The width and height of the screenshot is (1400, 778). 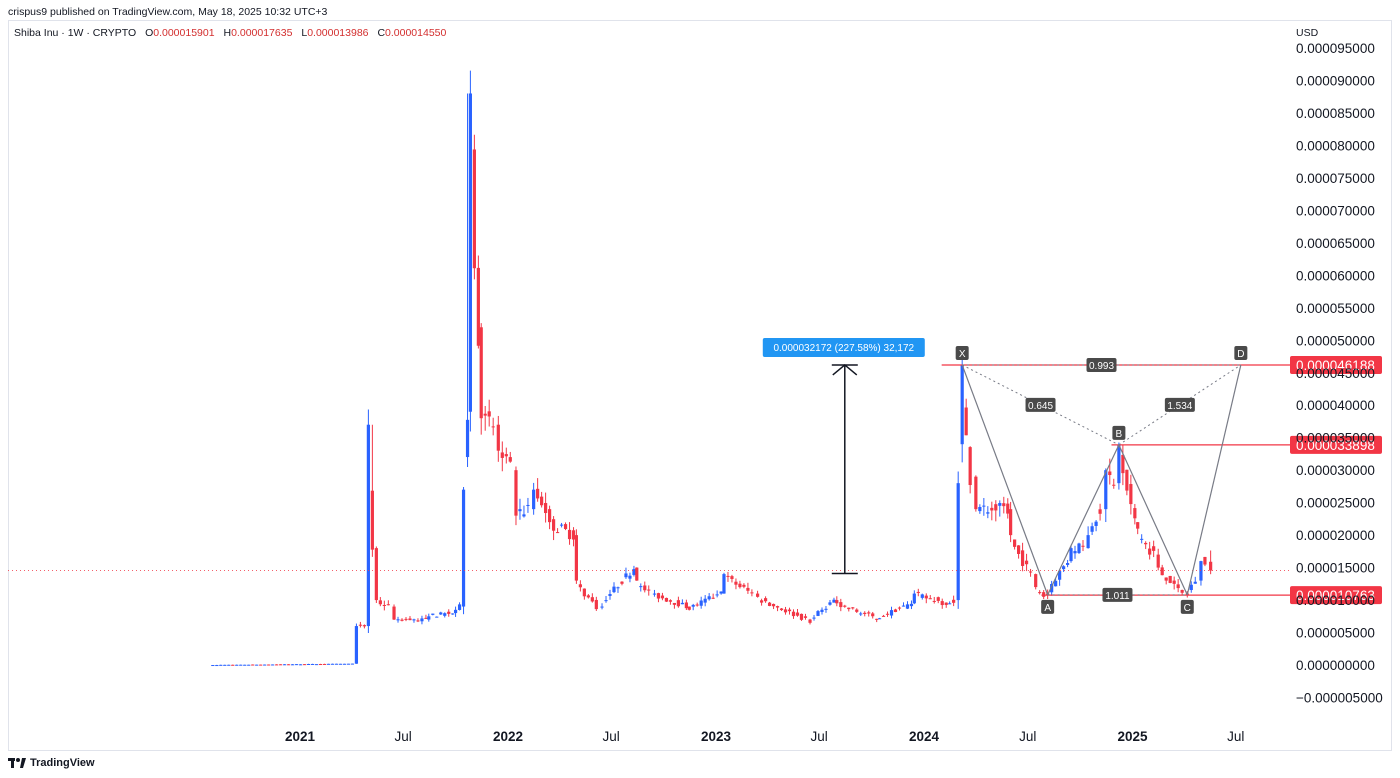 I want to click on pattern-ratio-label: 0.645, so click(x=1040, y=406).